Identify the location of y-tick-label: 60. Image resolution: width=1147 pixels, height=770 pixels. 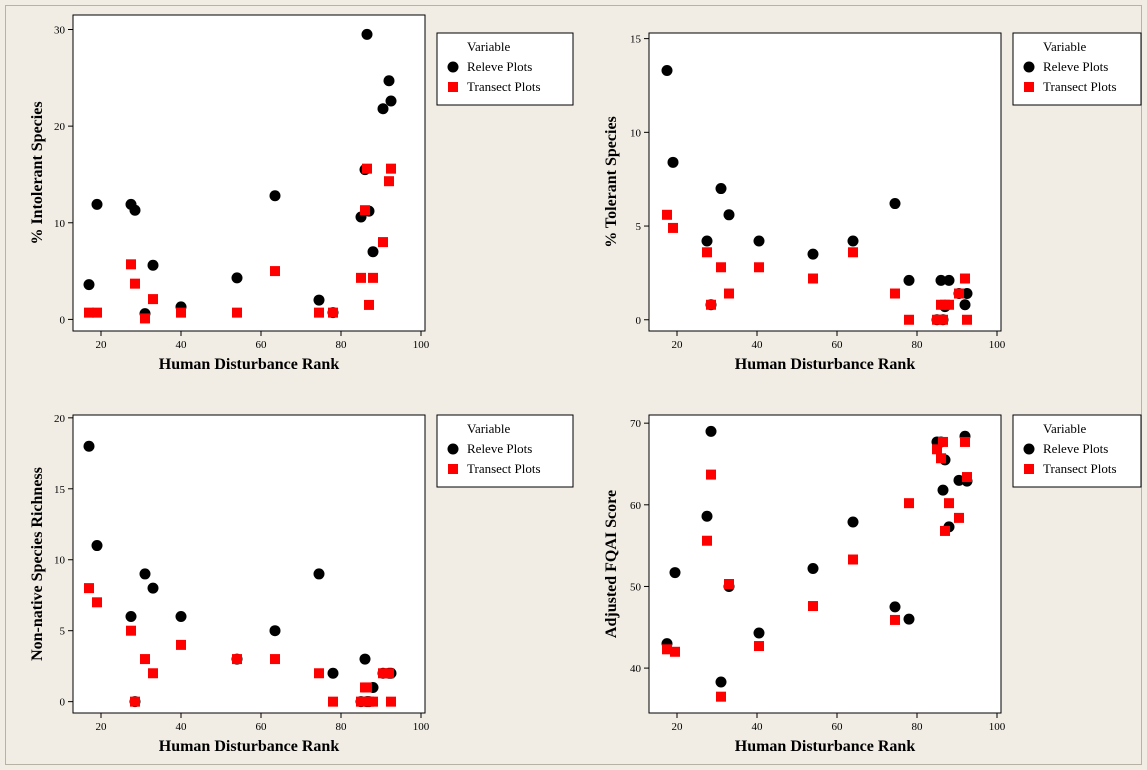
(636, 506).